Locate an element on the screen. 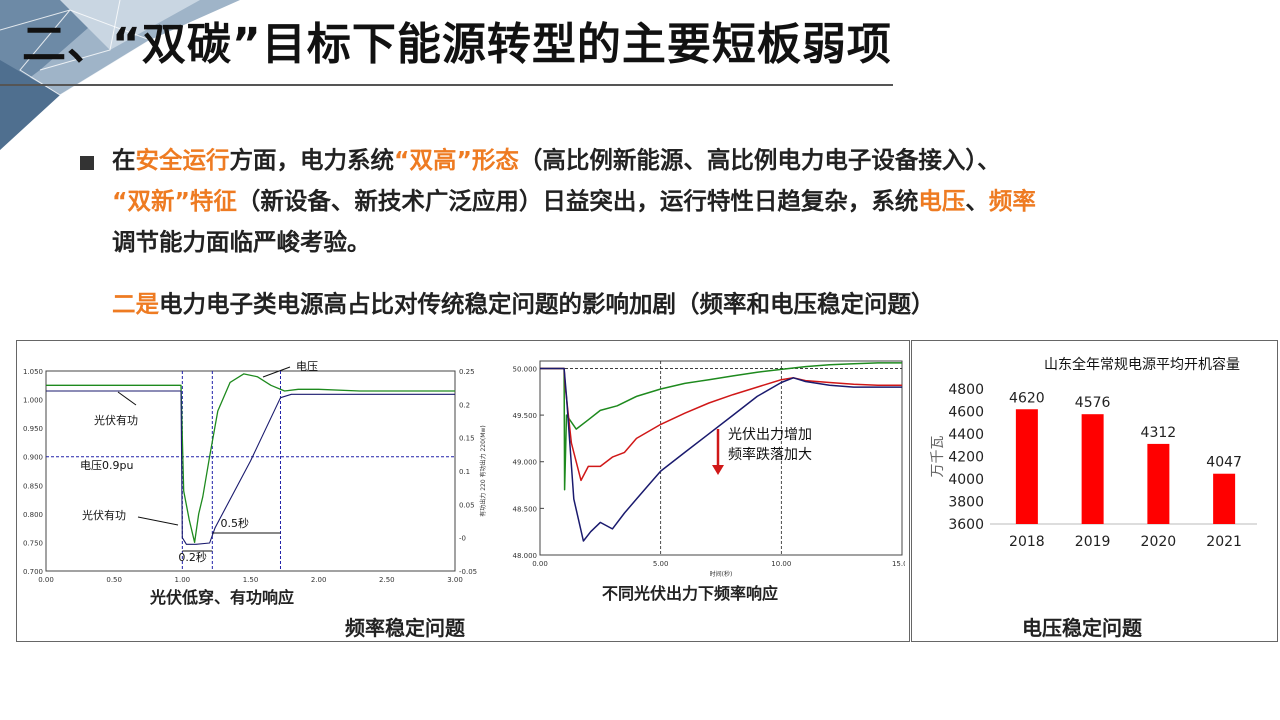  y-left-tick-label: 1.000 is located at coordinates (33, 401).